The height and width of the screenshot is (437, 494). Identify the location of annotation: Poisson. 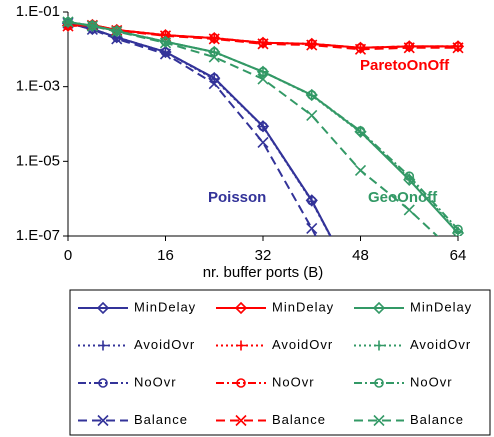
(237, 197).